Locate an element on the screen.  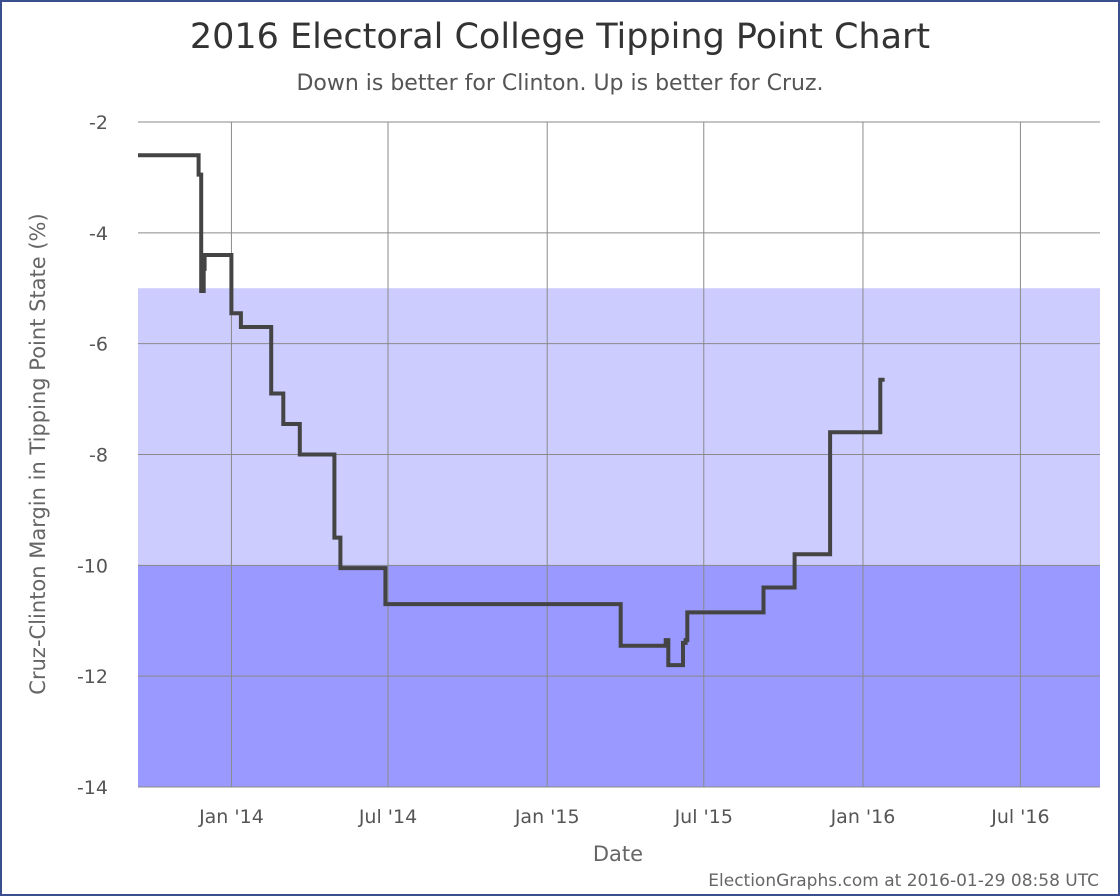
x-tick-label: Jan '15 is located at coordinates (547, 817).